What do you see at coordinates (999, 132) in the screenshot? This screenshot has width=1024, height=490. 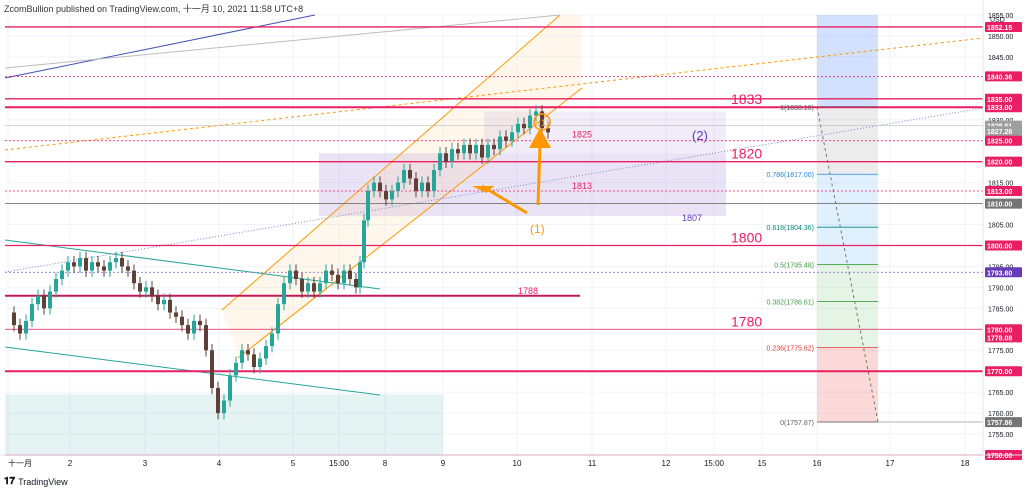 I see `price-badge-text: 1827.26` at bounding box center [999, 132].